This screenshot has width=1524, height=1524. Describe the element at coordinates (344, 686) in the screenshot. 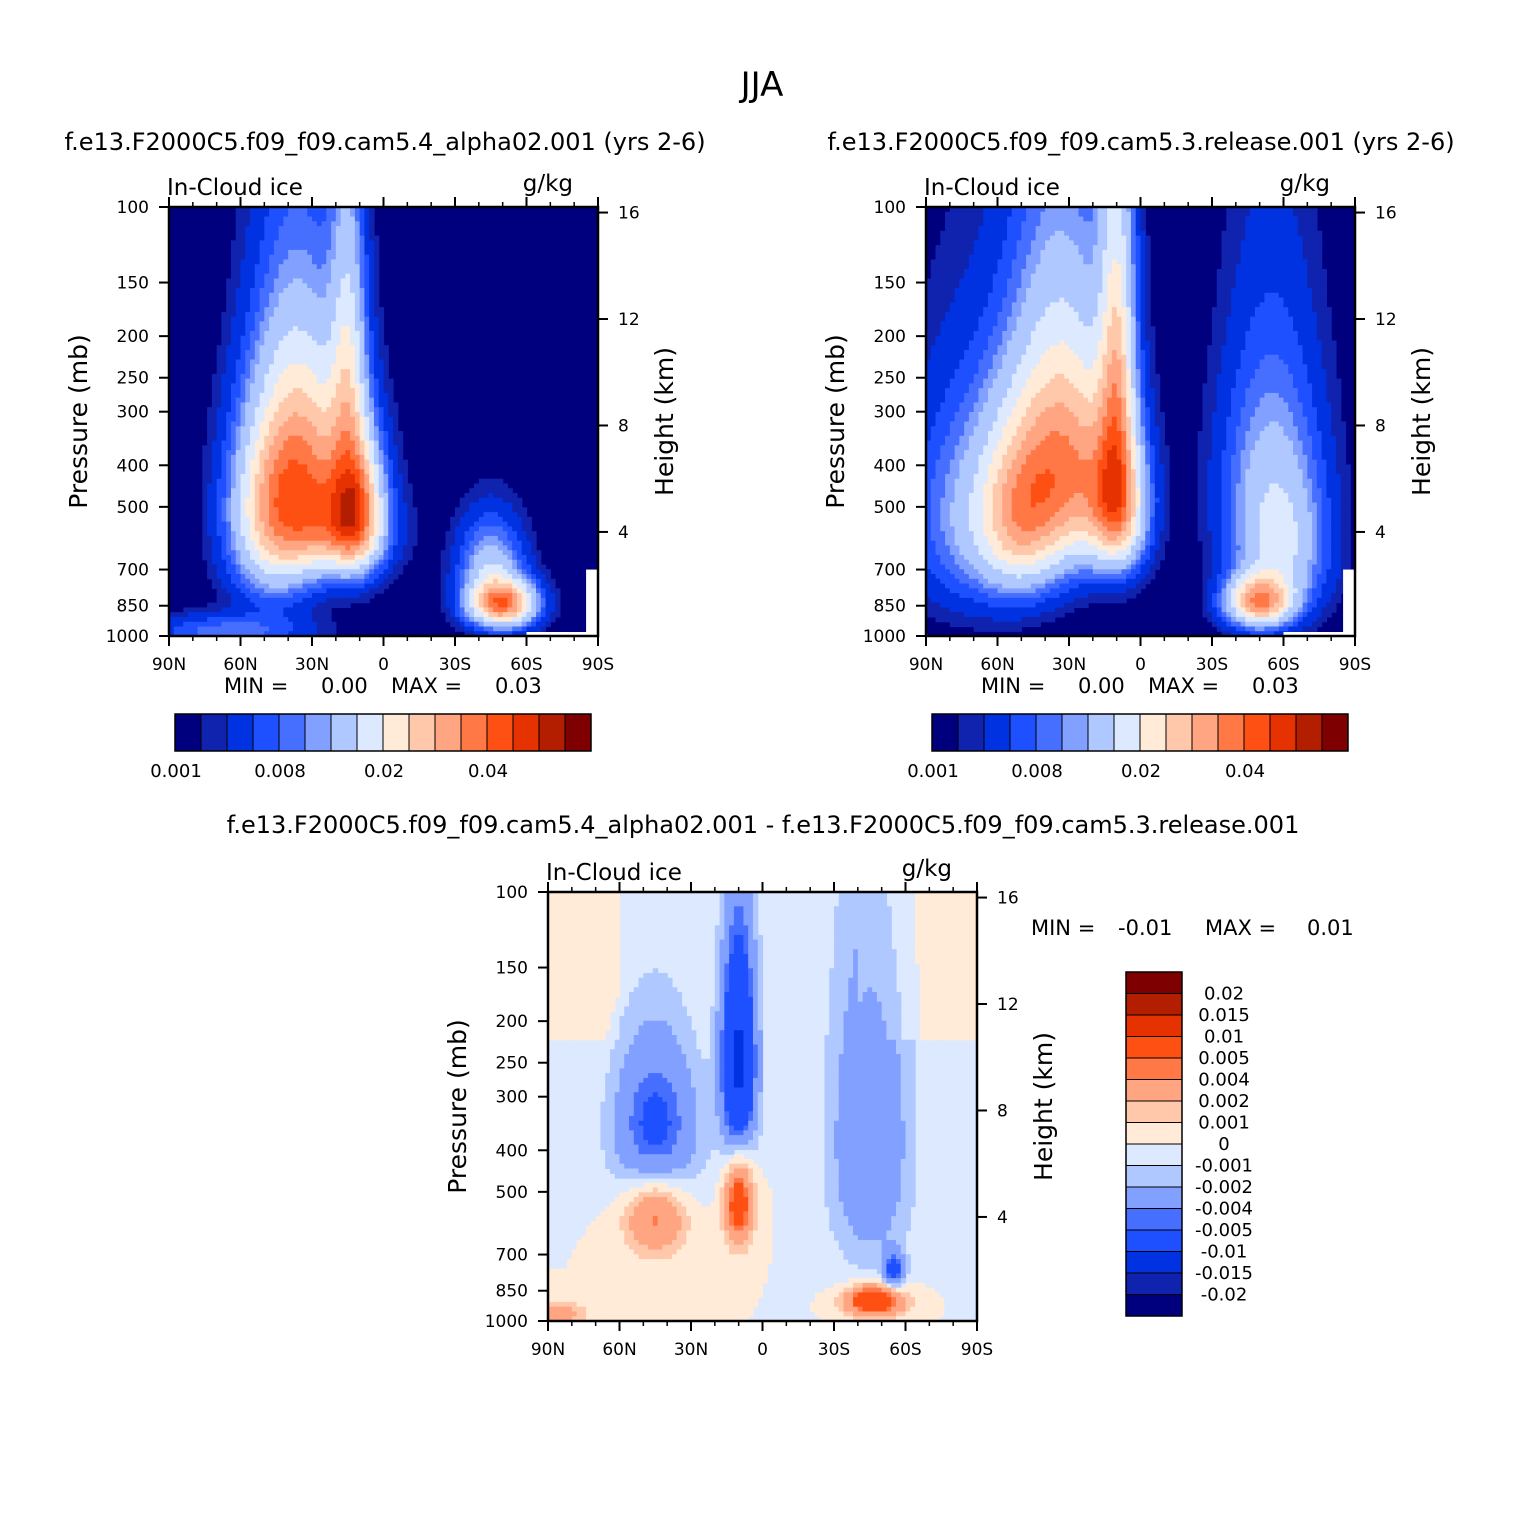

I see `min-value: 0.00` at that location.